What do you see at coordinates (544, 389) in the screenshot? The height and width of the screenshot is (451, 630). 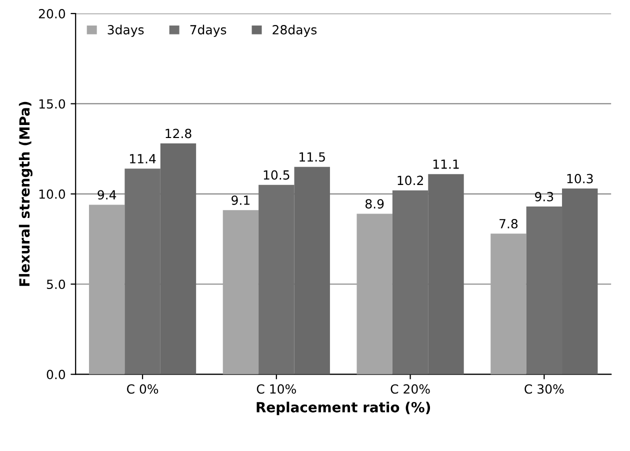 I see `x-tick-label: C 30%` at bounding box center [544, 389].